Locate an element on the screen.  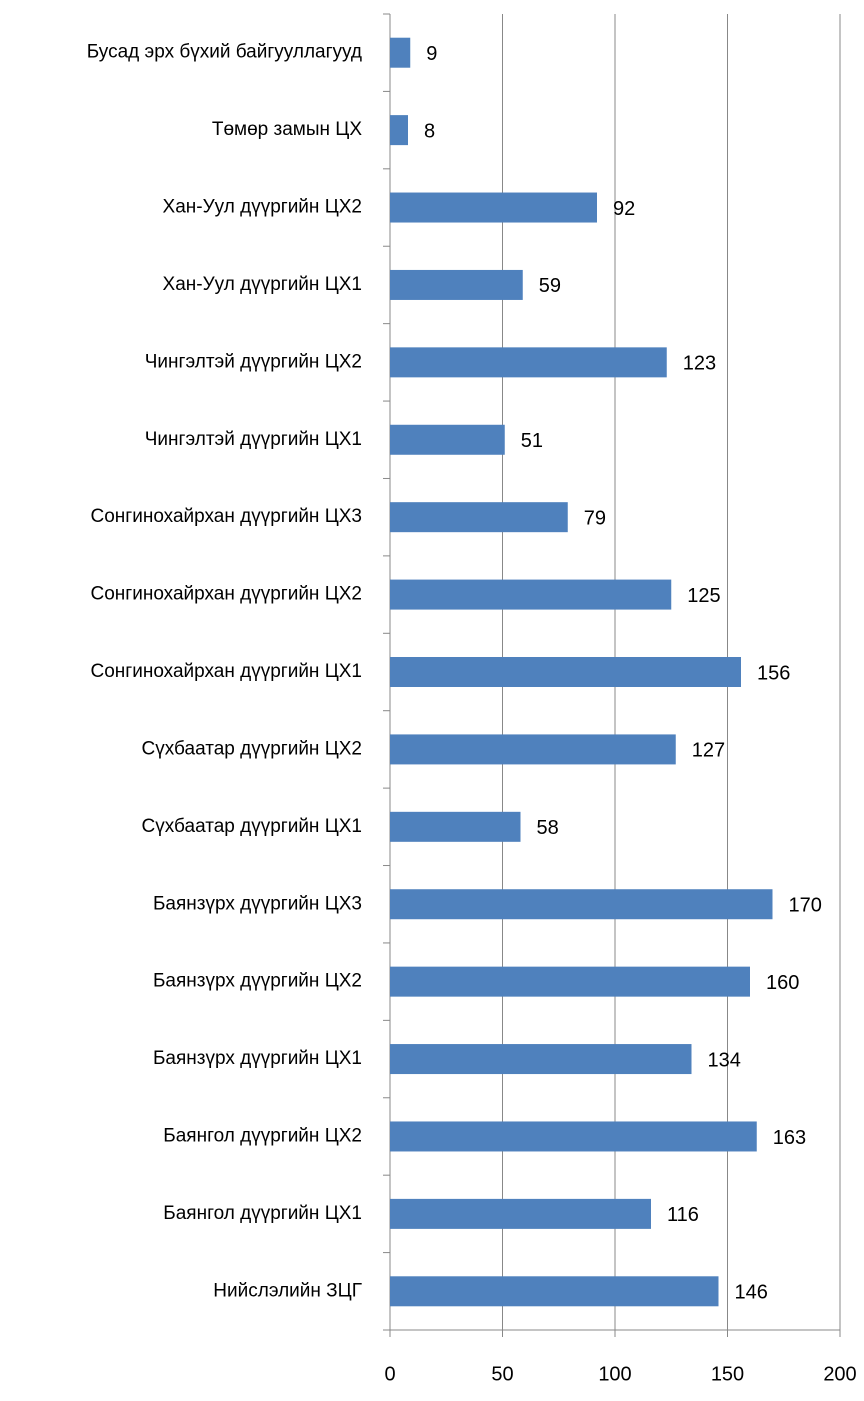
data-label: 156 is located at coordinates (773, 673).